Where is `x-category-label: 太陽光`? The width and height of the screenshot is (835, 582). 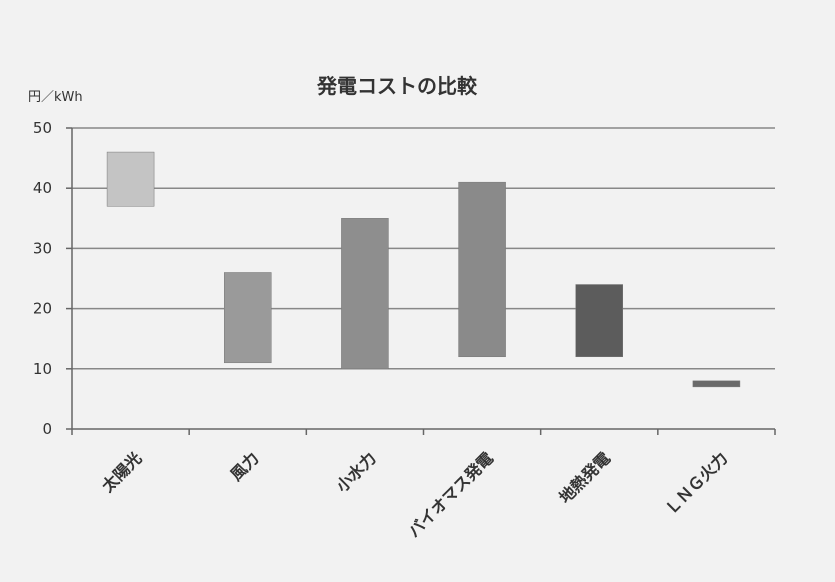 x-category-label: 太陽光 is located at coordinates (121, 472).